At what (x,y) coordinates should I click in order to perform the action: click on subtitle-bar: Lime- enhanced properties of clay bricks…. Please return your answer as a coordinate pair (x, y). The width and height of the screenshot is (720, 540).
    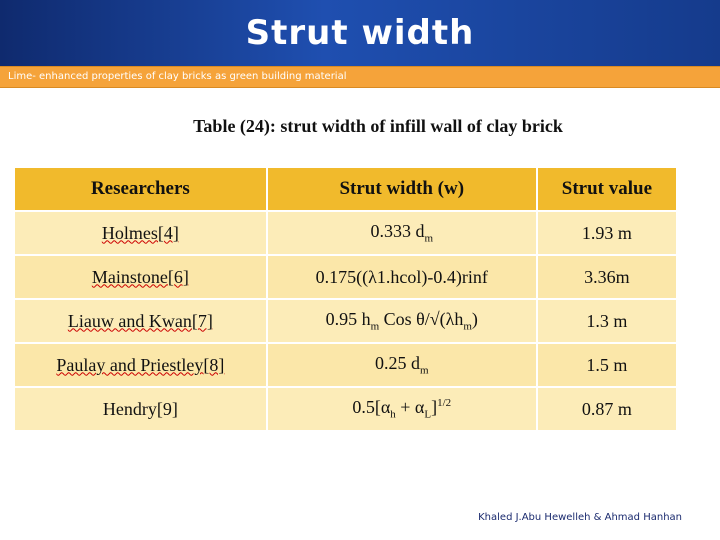
    Looking at the image, I should click on (360, 77).